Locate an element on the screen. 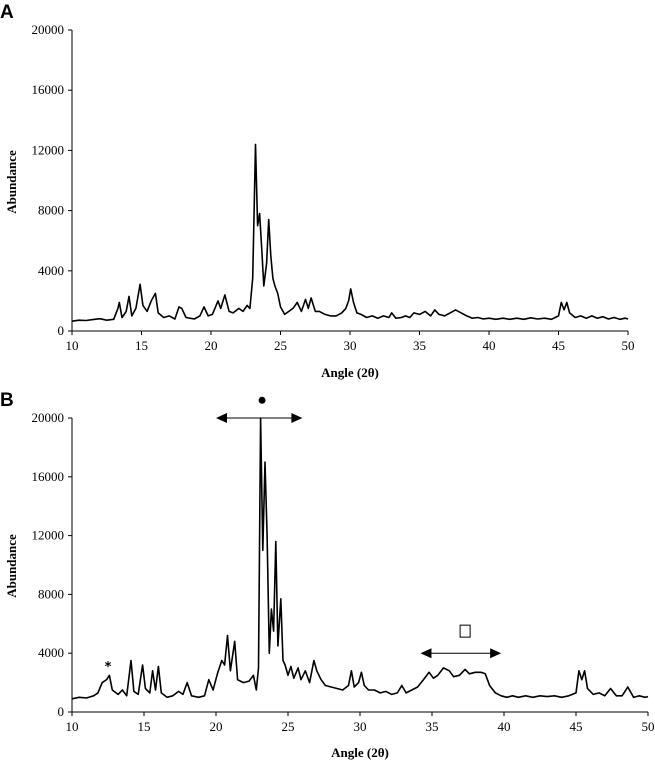 The width and height of the screenshot is (655, 763). panel-b-x-ticks: 10 15 20 25 30 35 40 45 50 is located at coordinates (360, 723).